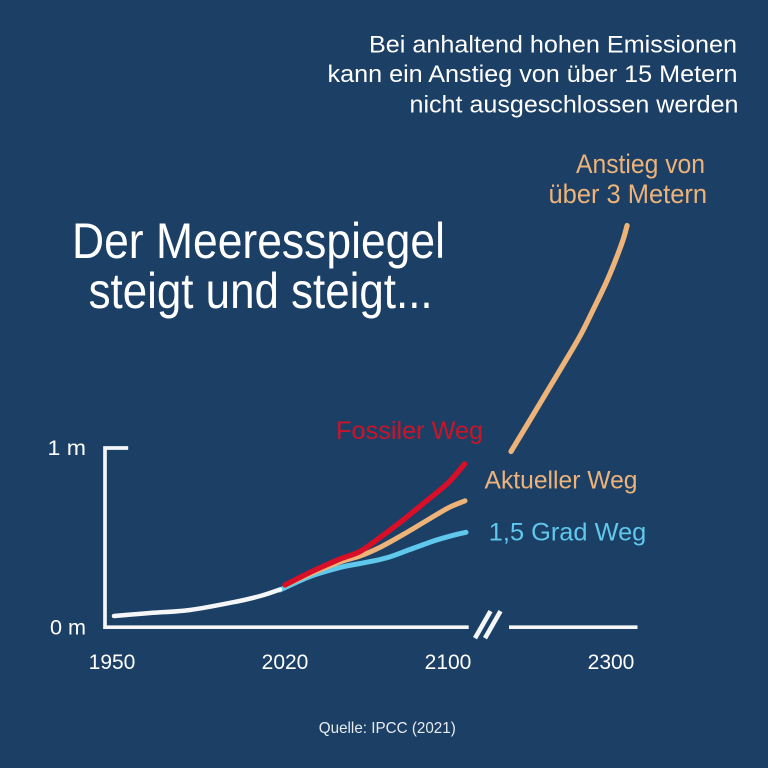 The height and width of the screenshot is (768, 768). I want to click on svg-text:kann ein Anstieg von über 15 M: kann ein Anstieg von über 15 Metern, so click(533, 74).